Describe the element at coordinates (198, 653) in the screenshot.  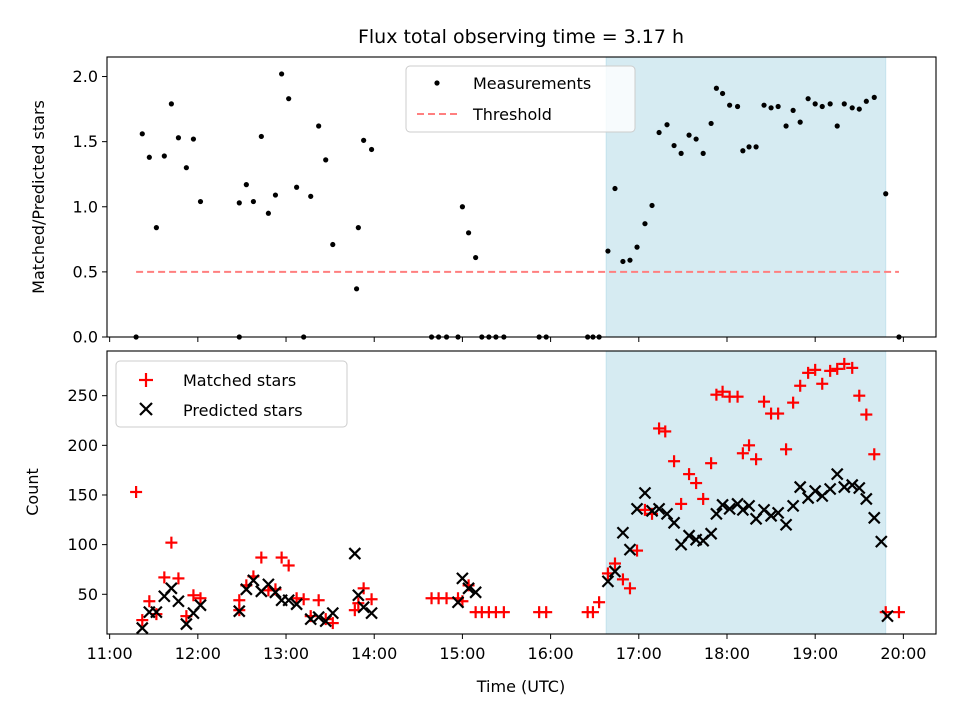
I see `bottom-x-tick-label: 12:00` at that location.